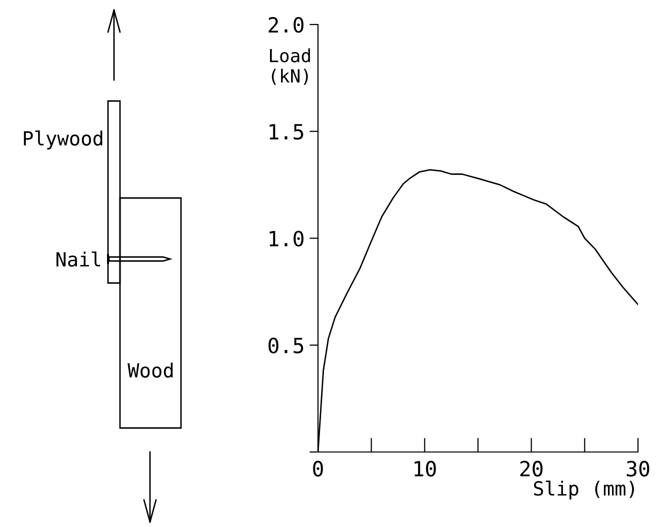  What do you see at coordinates (318, 468) in the screenshot?
I see `x-tick-label: 0` at bounding box center [318, 468].